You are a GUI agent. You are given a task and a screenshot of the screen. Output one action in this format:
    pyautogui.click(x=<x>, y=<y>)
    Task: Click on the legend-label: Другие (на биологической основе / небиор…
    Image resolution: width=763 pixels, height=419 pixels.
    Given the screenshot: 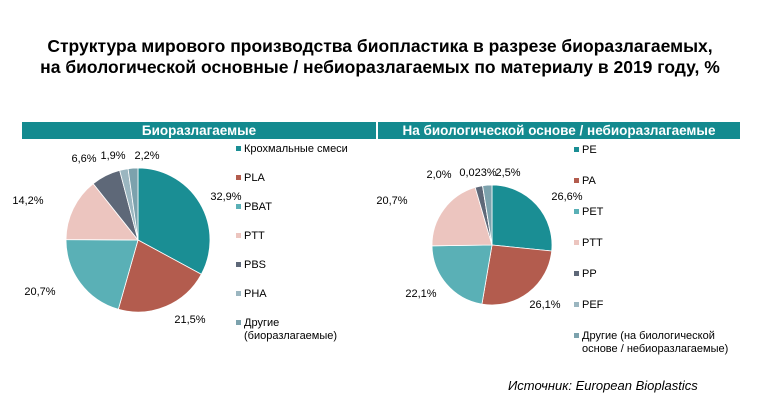 What is the action you would take?
    pyautogui.click(x=655, y=342)
    